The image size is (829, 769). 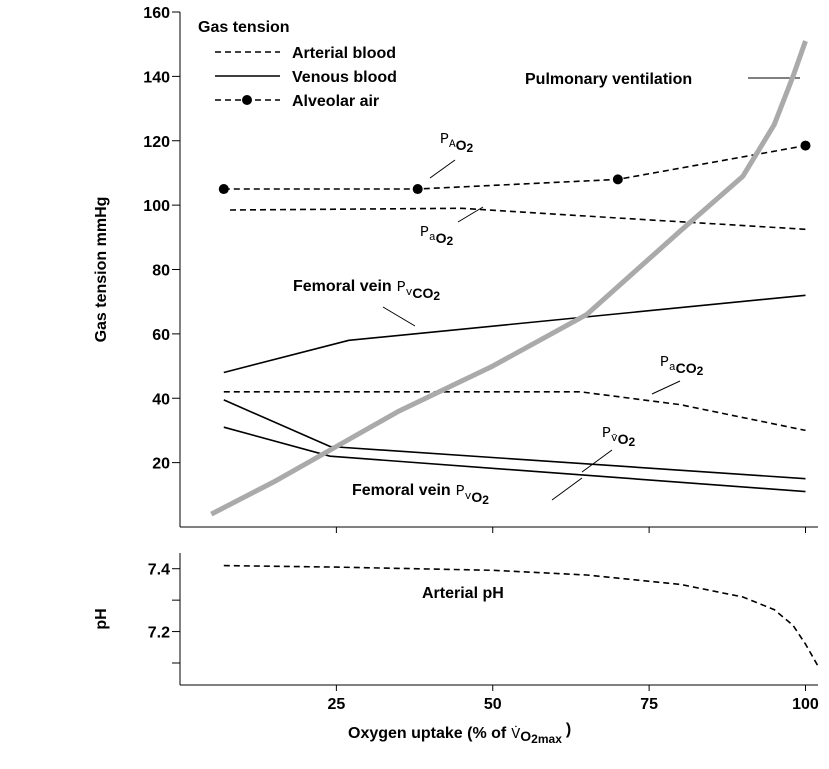 I want to click on legend-label: Alveolar air, so click(x=335, y=101).